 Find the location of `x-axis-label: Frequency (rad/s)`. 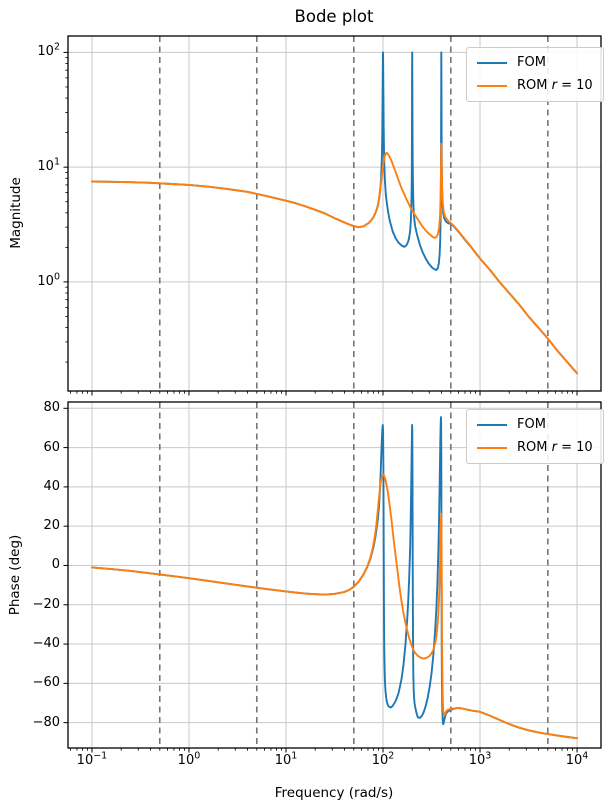

x-axis-label: Frequency (rad/s) is located at coordinates (334, 793).